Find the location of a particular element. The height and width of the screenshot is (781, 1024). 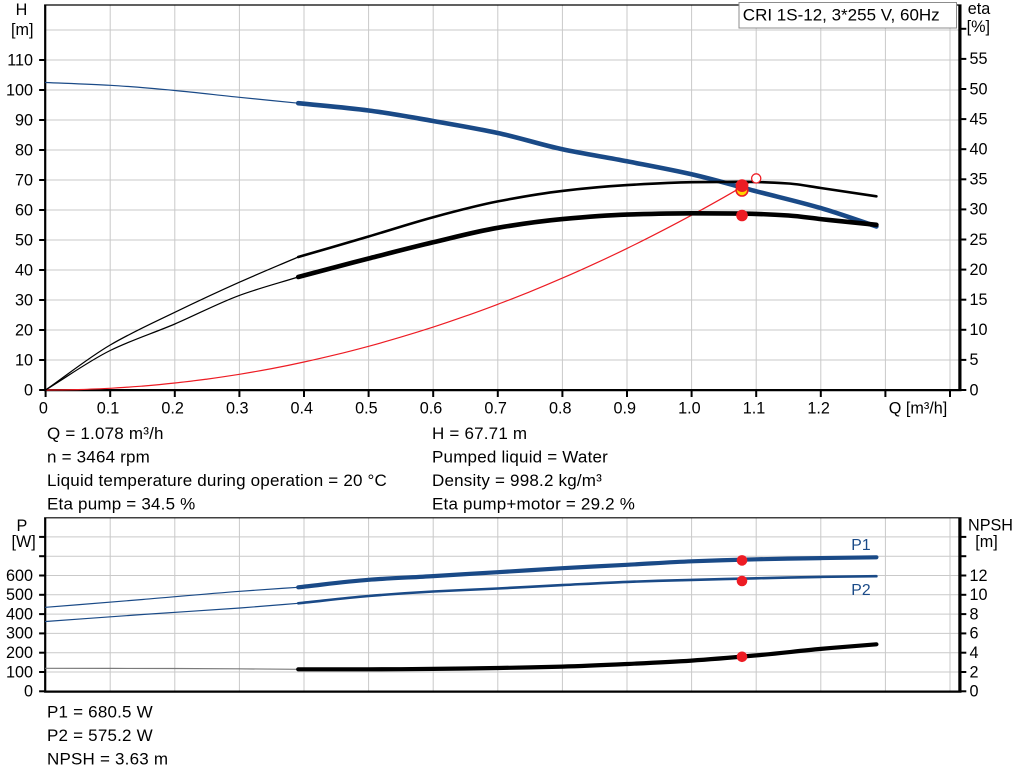

svg-text: P1 = 680.5 W is located at coordinates (100, 712).